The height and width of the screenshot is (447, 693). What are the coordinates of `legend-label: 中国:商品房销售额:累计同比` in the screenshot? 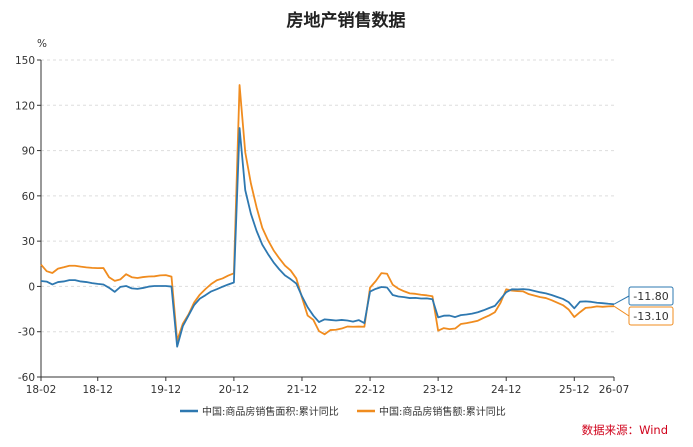 It's located at (442, 411).